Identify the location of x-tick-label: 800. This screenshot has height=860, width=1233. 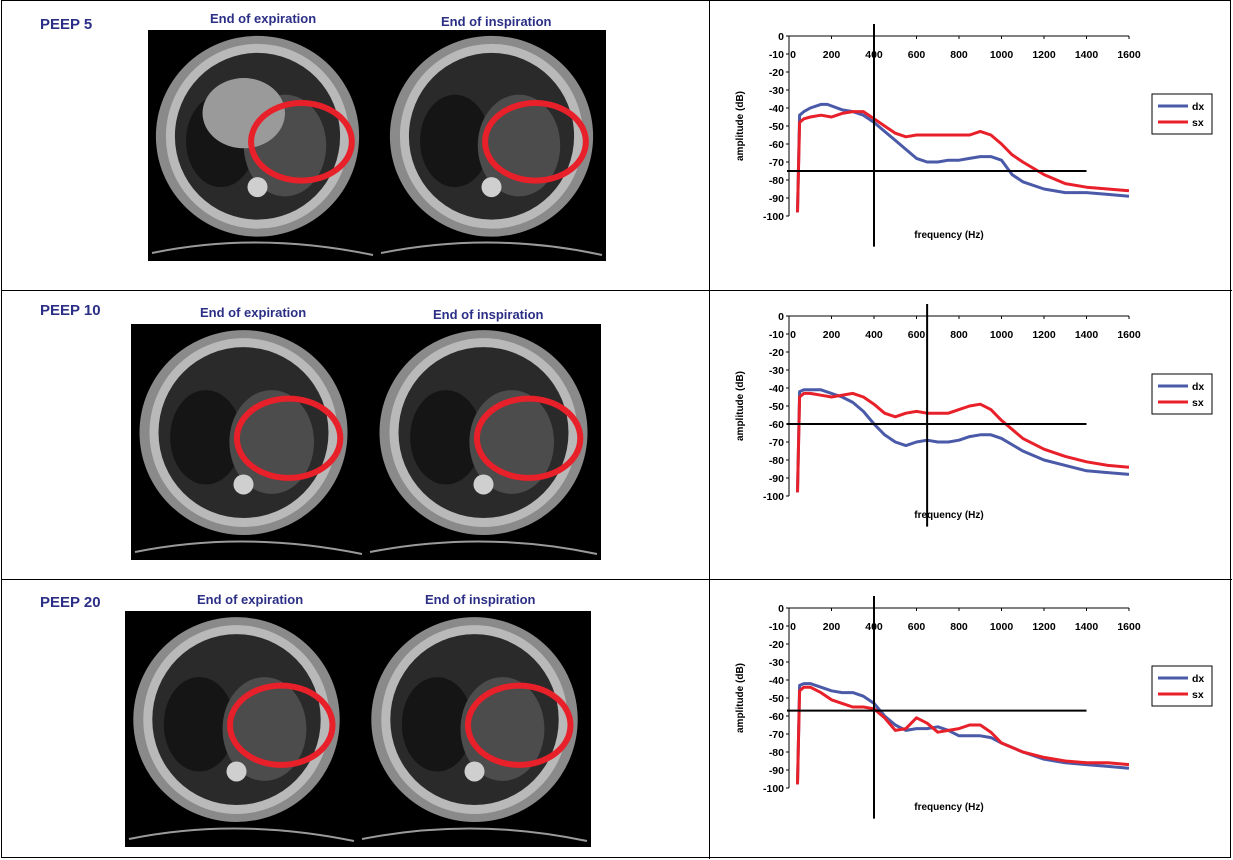
(959, 55).